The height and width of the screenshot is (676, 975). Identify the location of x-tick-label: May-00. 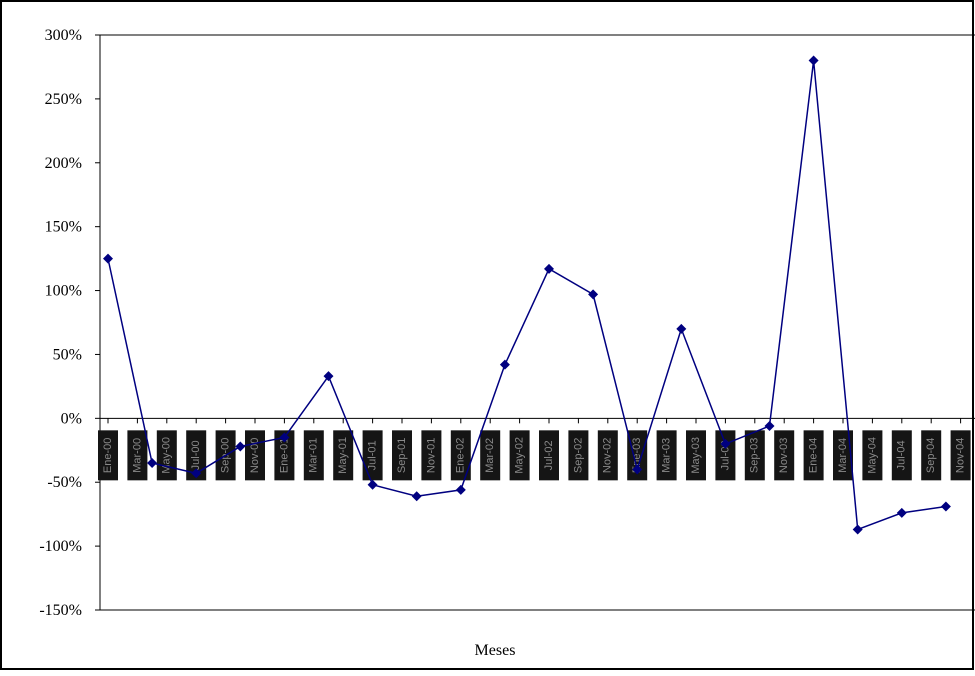
(167, 455).